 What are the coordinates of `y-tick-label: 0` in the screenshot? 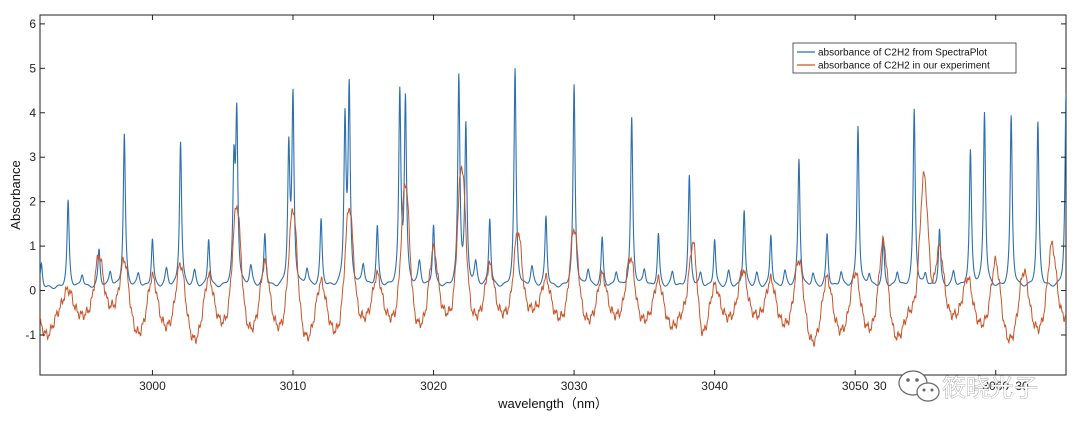 It's located at (32, 291).